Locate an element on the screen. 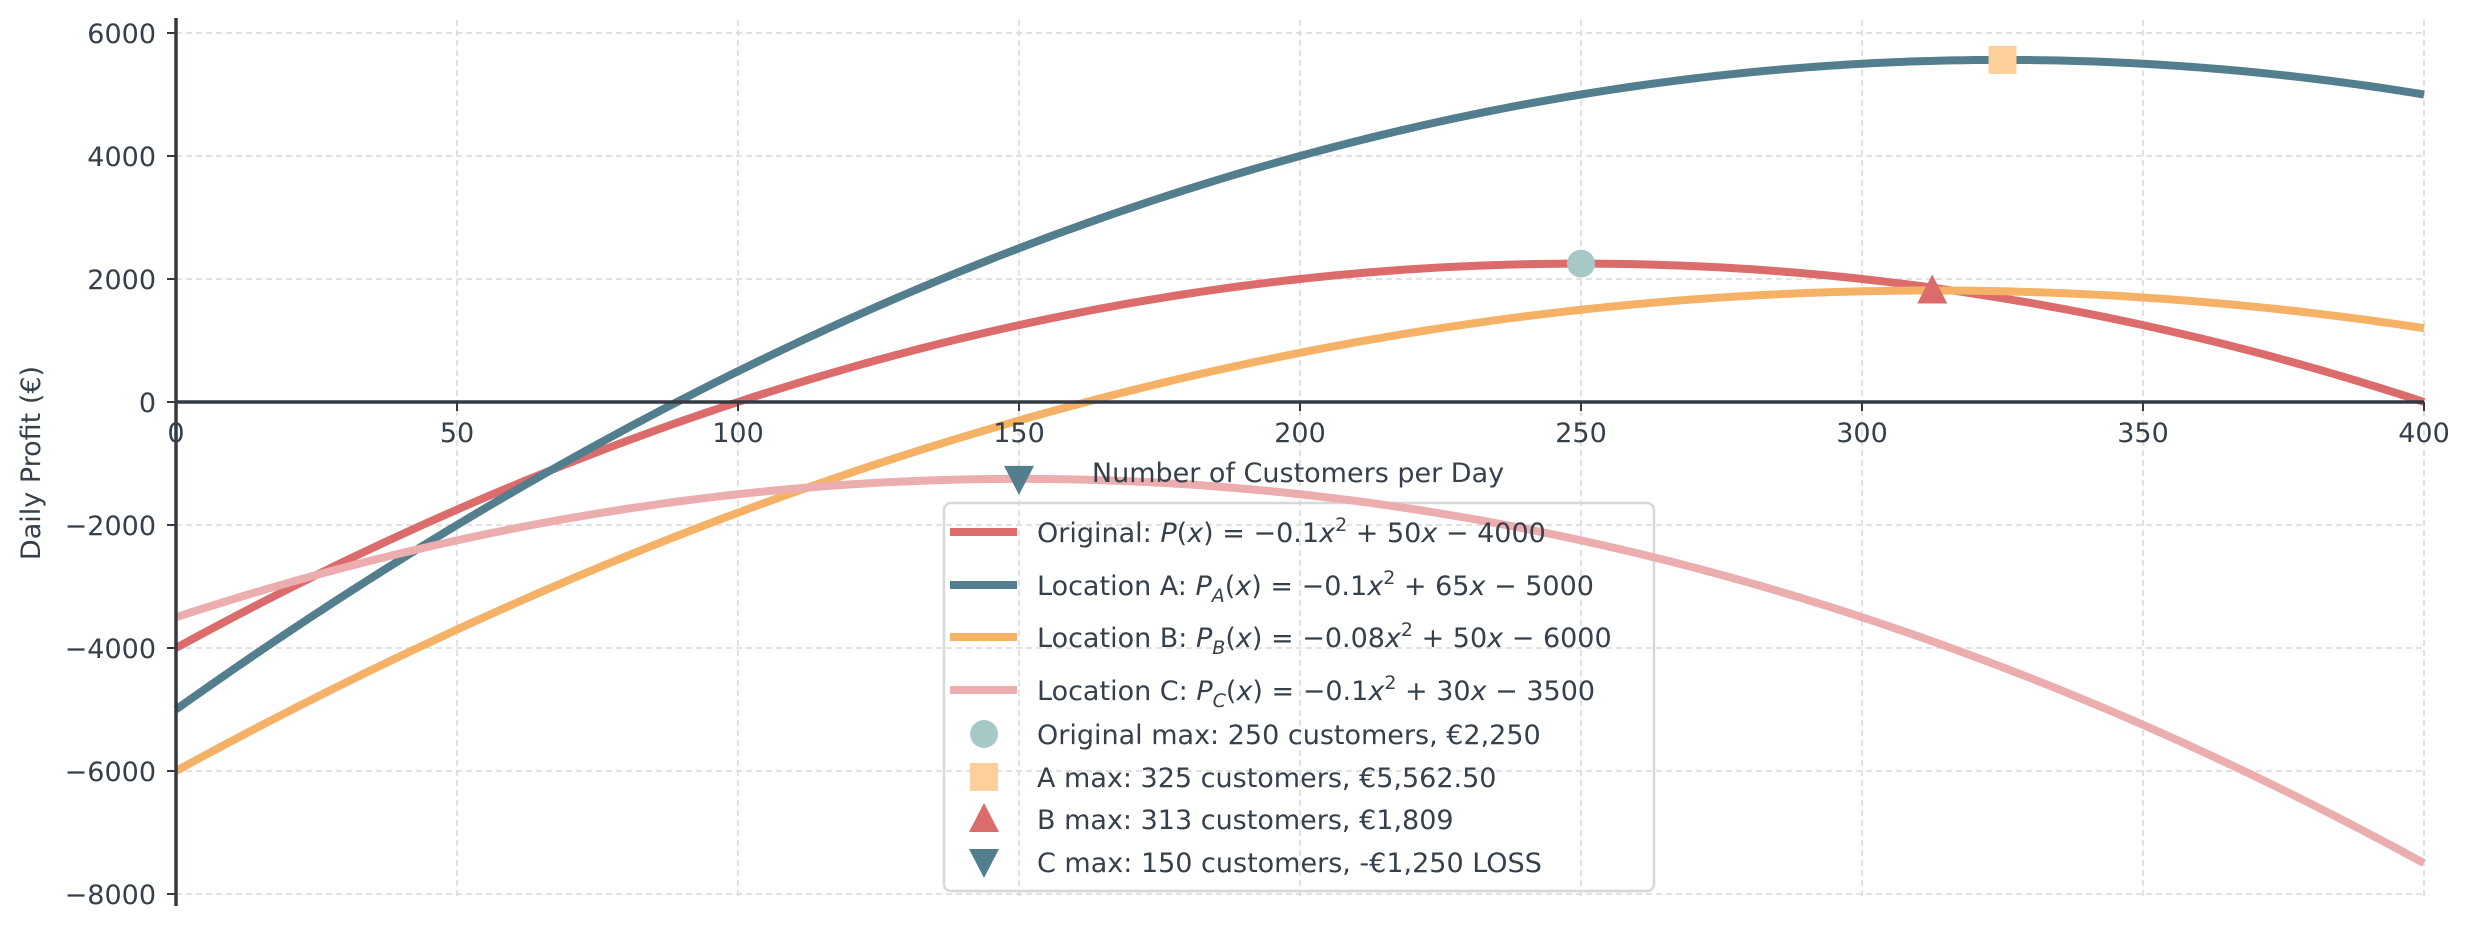  legend-label: B max: 313 customers, €1,809 is located at coordinates (1245, 820).